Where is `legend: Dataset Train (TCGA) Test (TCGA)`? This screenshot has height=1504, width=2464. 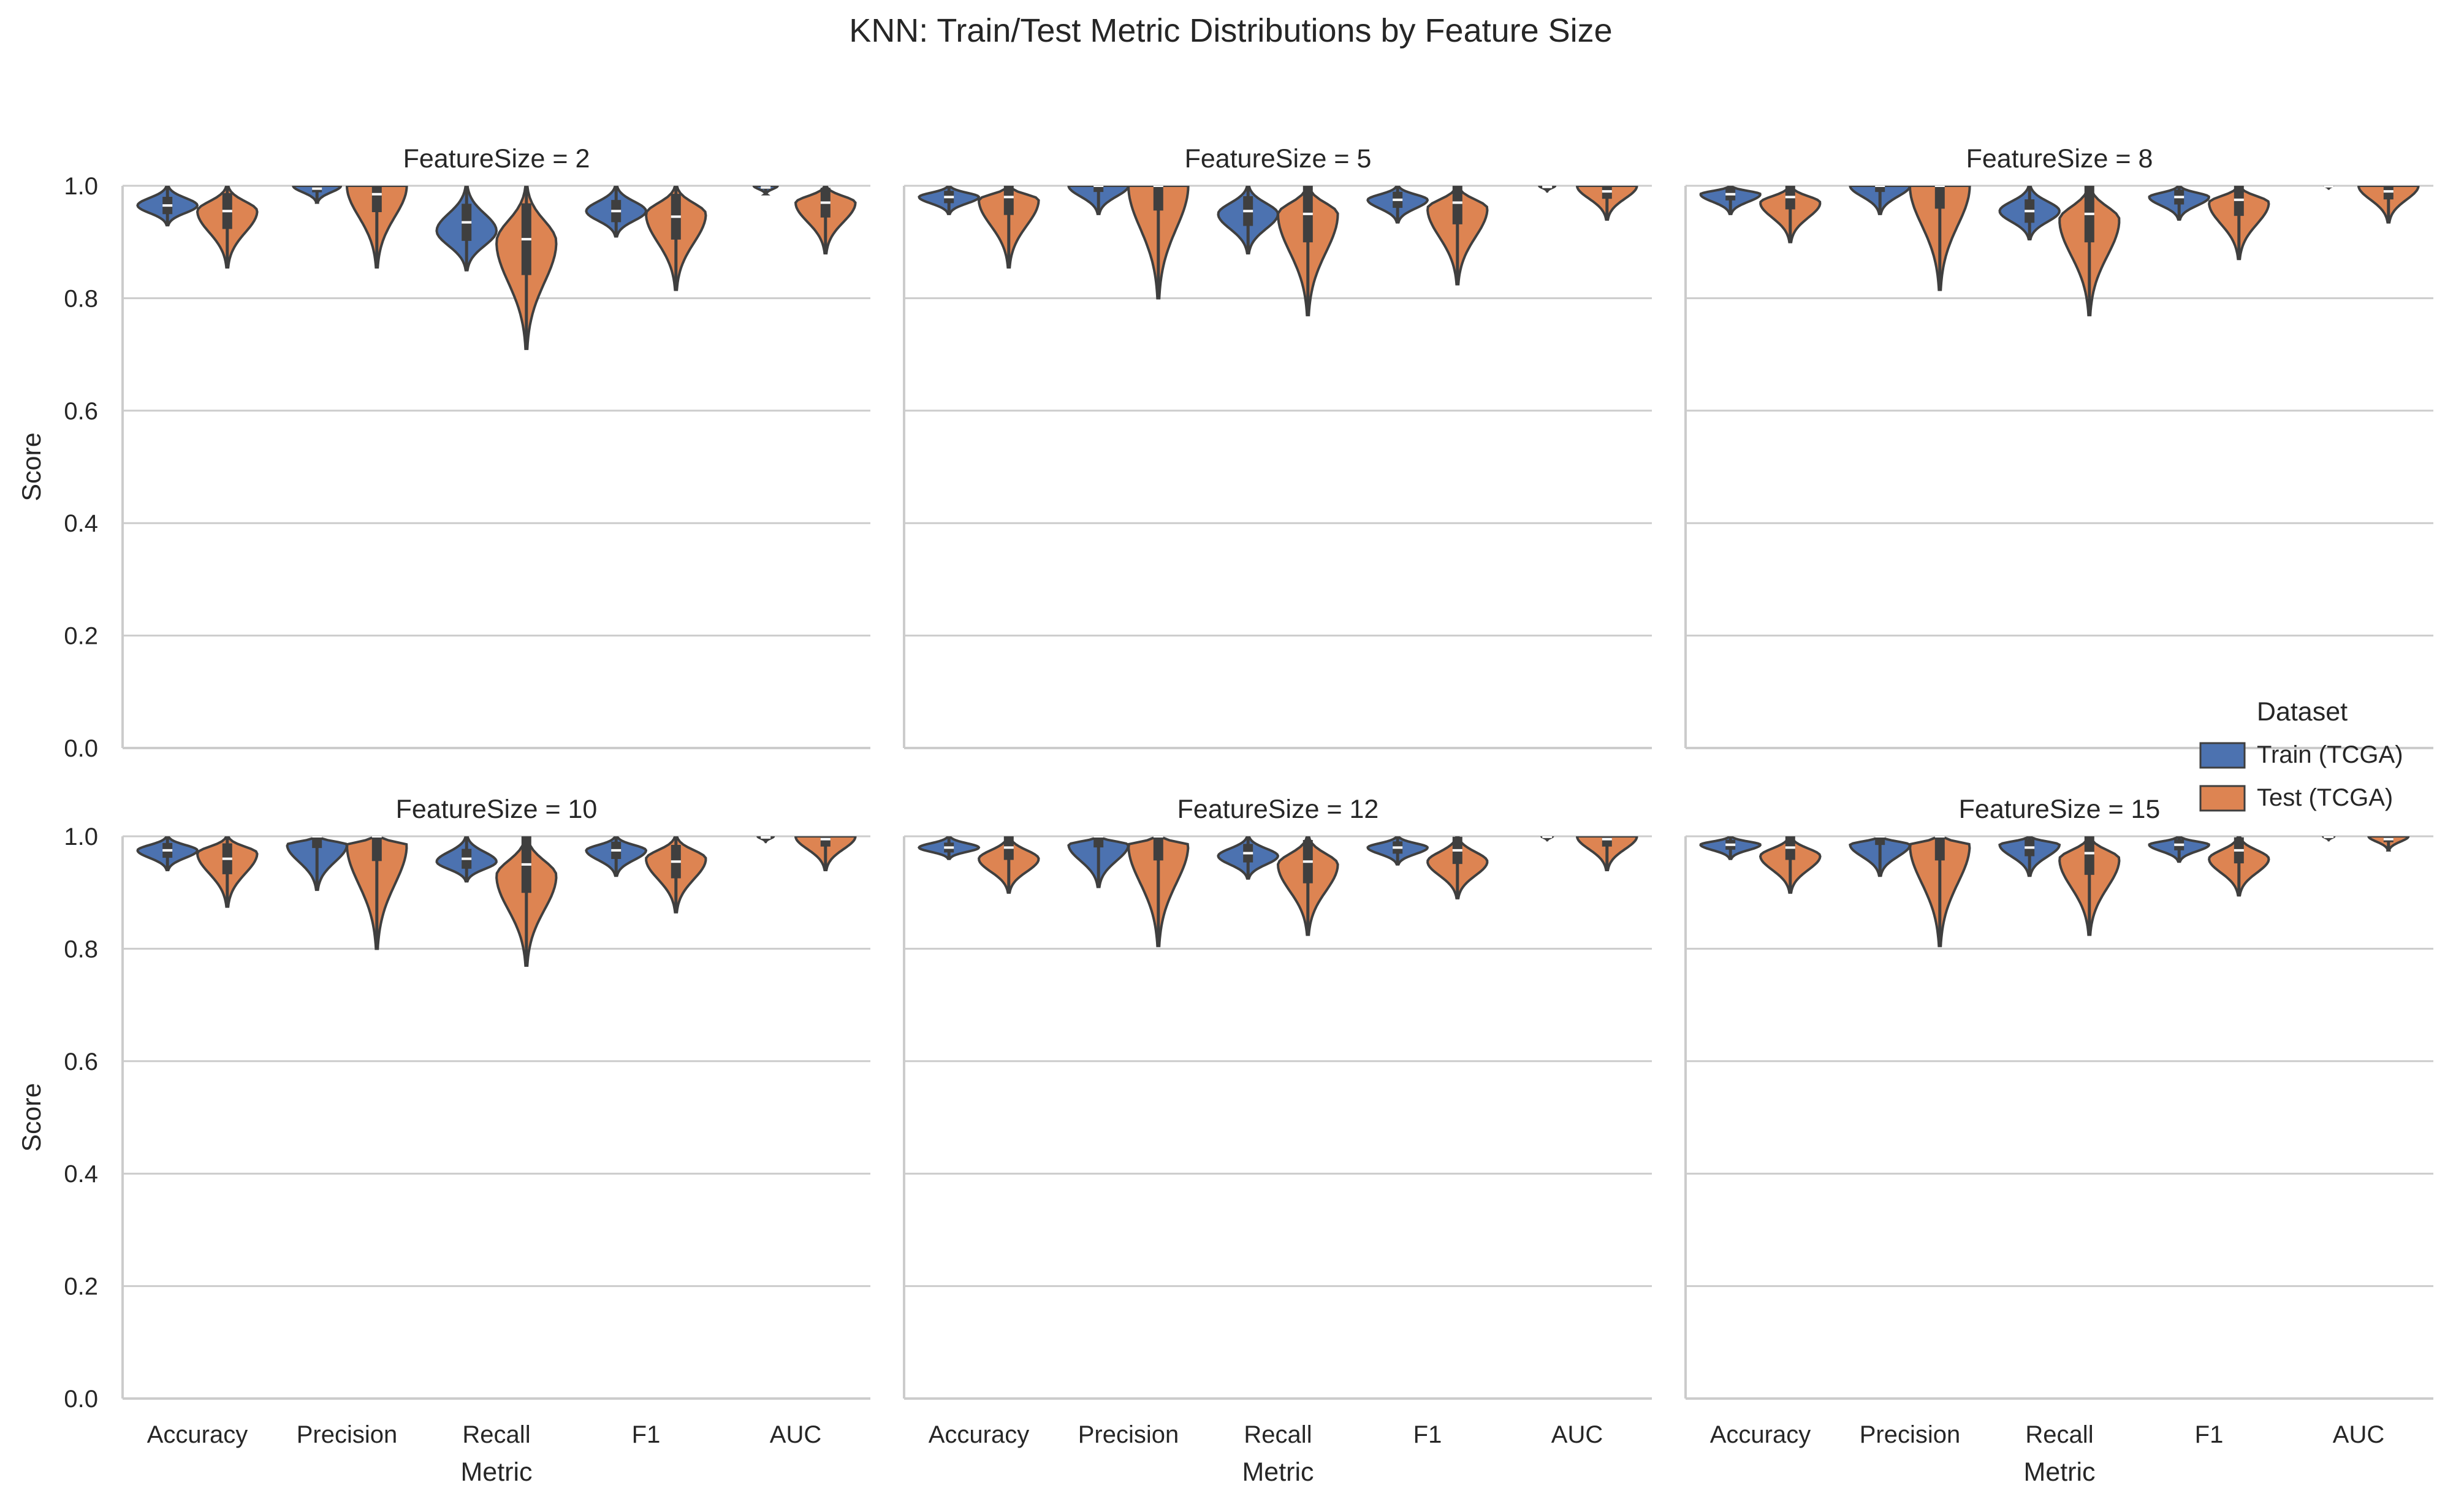
legend: Dataset Train (TCGA) Test (TCGA) is located at coordinates (2301, 754).